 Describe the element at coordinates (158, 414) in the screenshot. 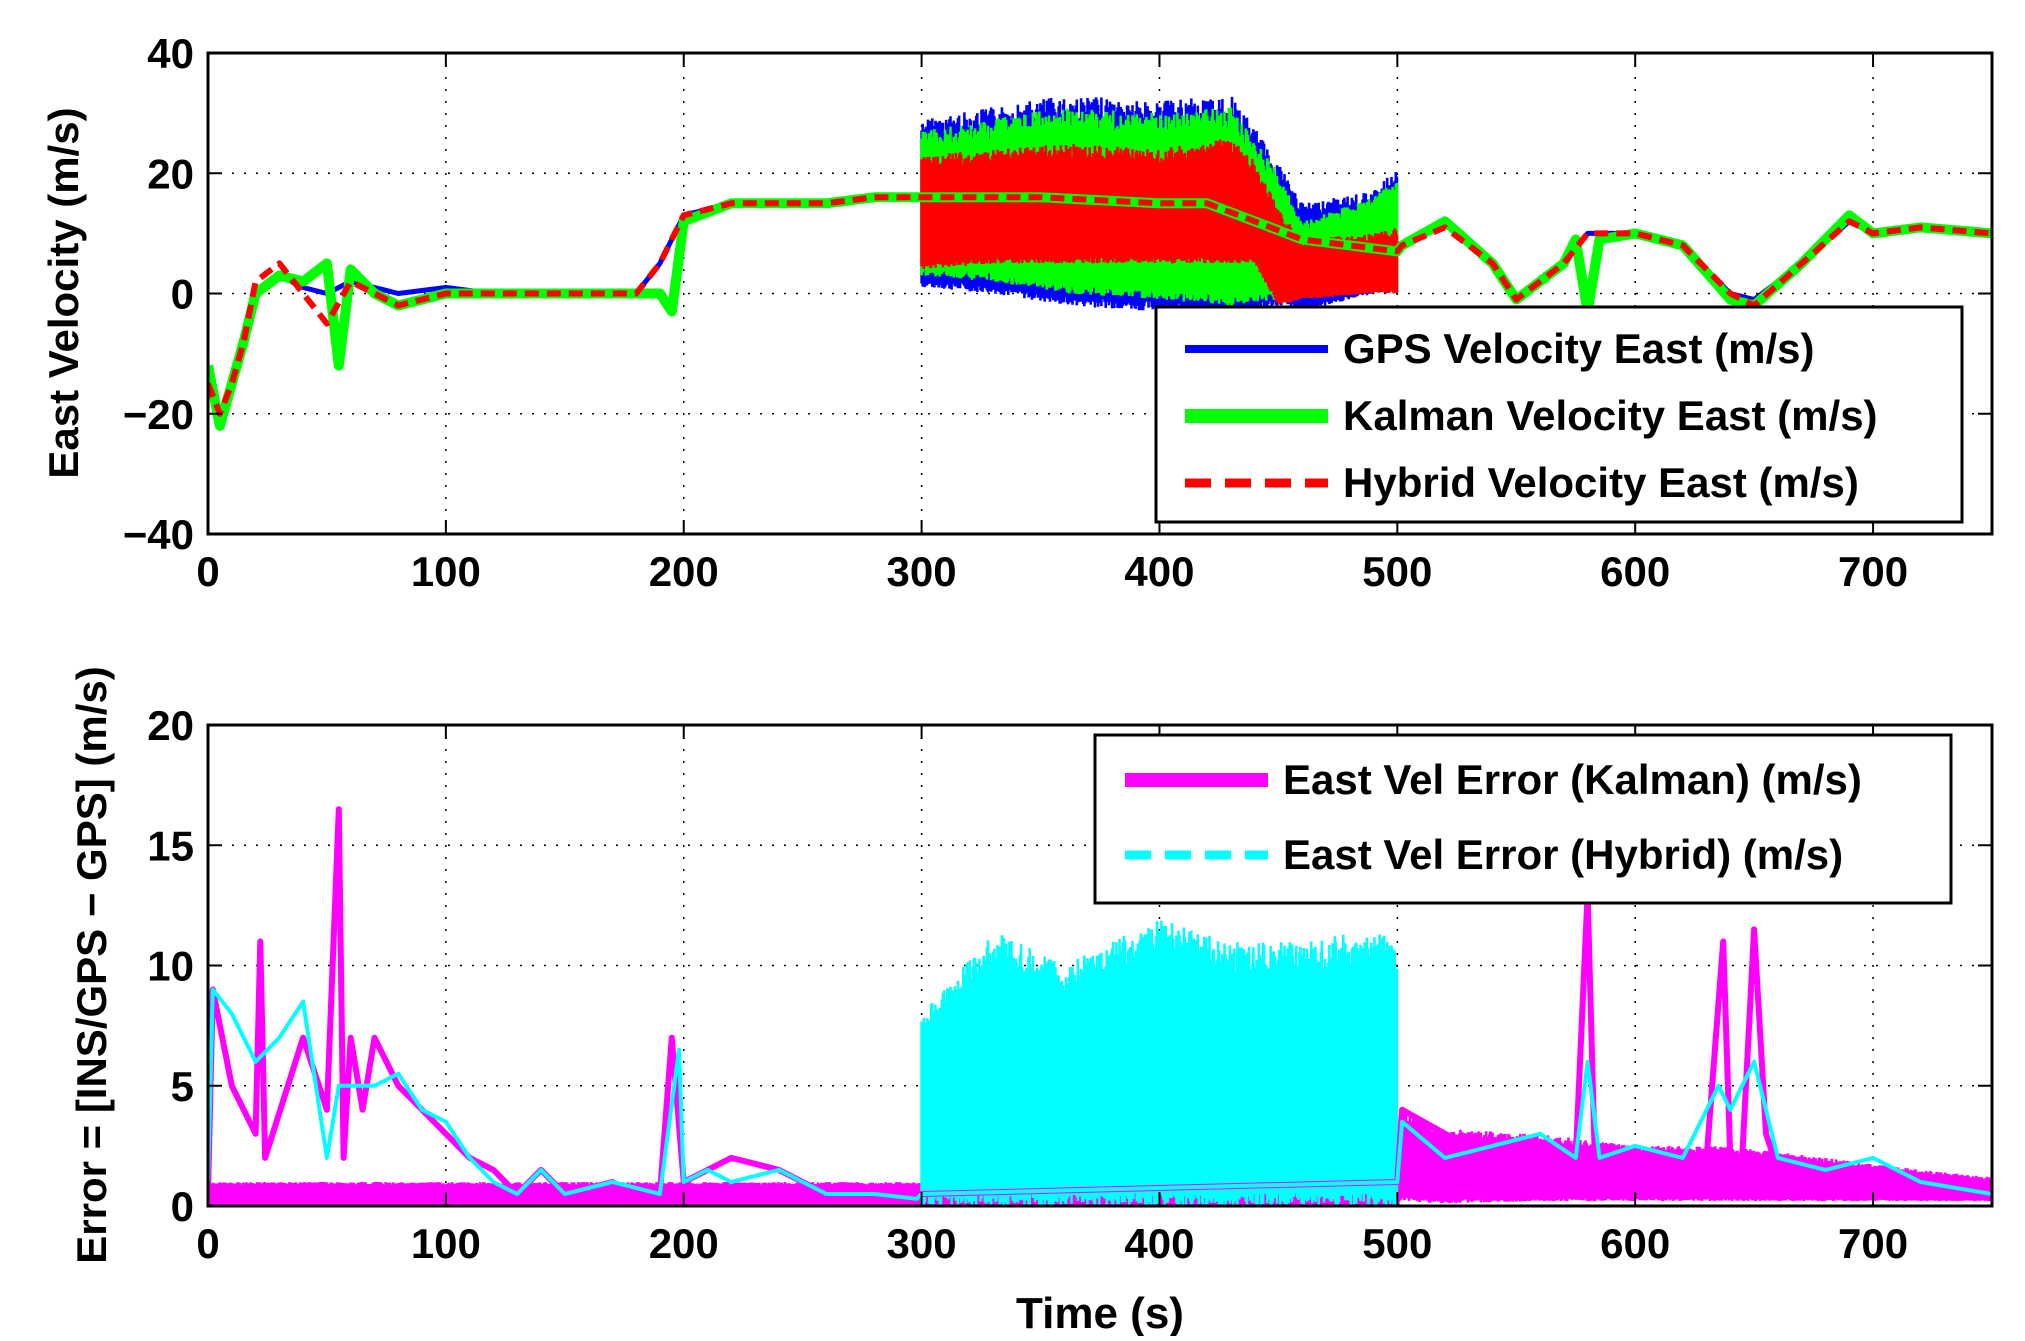

I see `y-tick-label: −20` at that location.